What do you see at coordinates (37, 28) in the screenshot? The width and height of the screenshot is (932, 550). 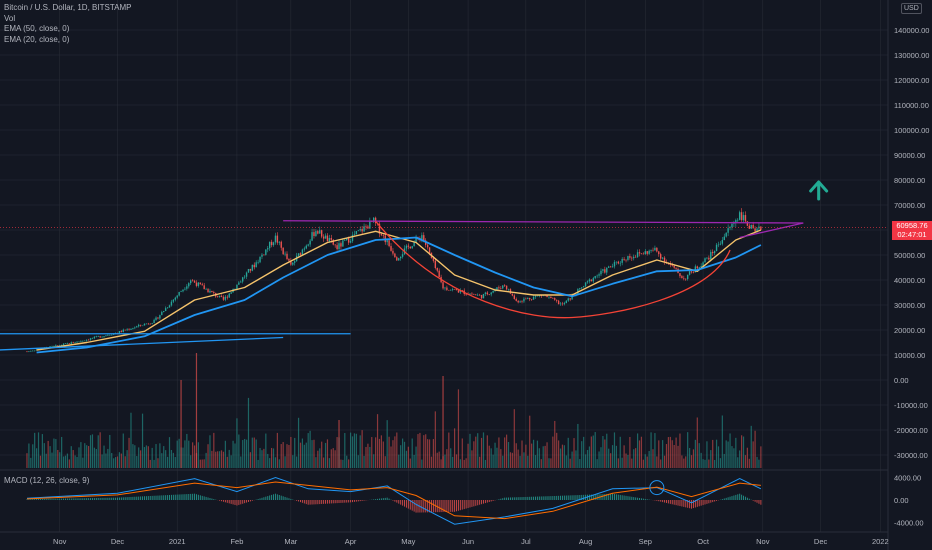 I see `ema50-legend: EMA (50, close, 0)` at bounding box center [37, 28].